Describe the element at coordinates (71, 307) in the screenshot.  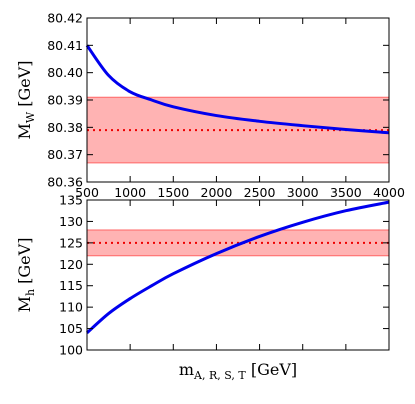
I see `bot-ytick-label: 110` at that location.